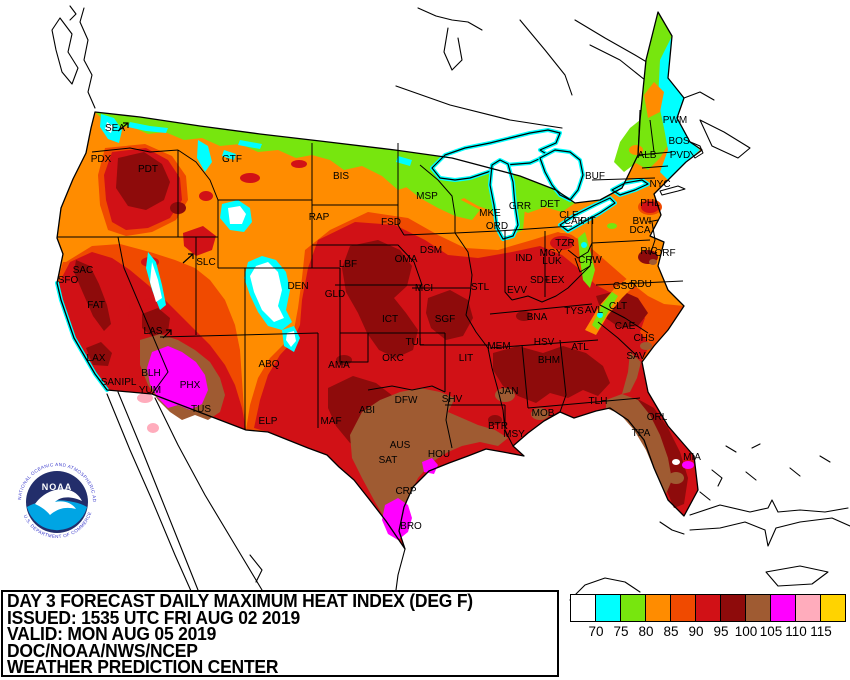  What do you see at coordinates (268, 421) in the screenshot?
I see `city-label-elp: ELP` at bounding box center [268, 421].